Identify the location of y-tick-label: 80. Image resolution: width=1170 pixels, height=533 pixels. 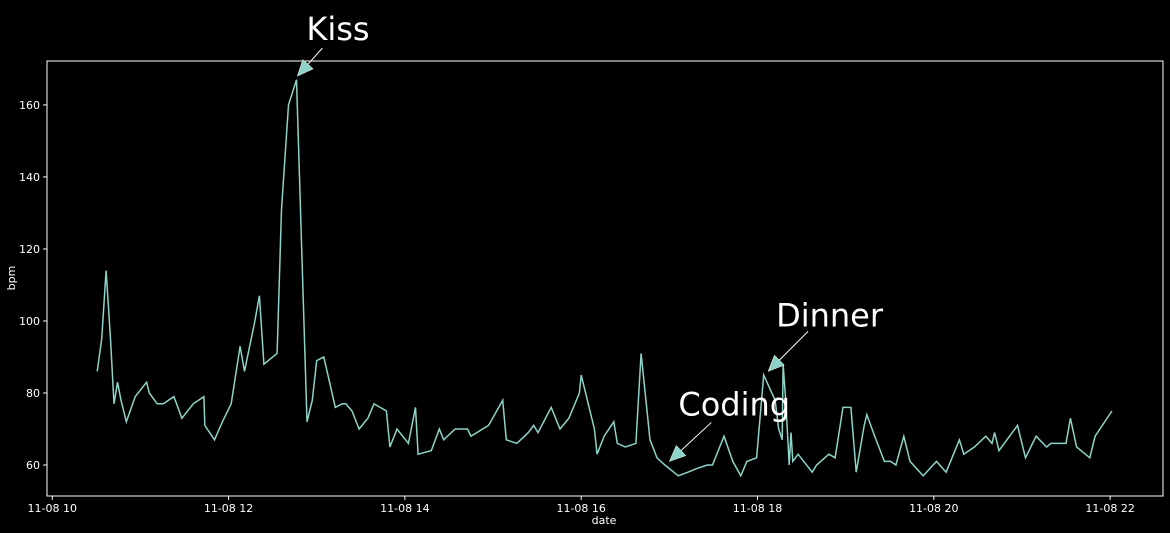
(33, 393).